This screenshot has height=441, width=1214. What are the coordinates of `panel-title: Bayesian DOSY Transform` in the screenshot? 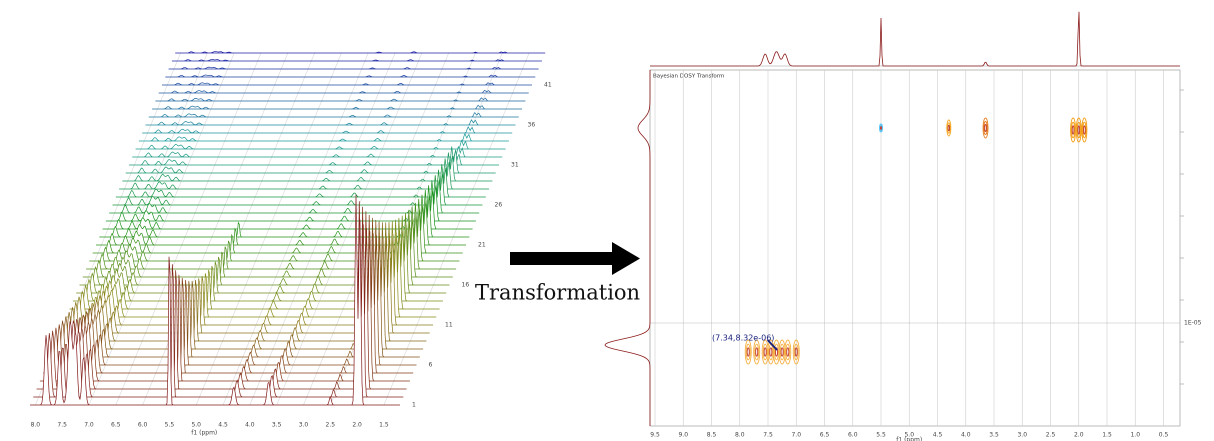 It's located at (688, 77).